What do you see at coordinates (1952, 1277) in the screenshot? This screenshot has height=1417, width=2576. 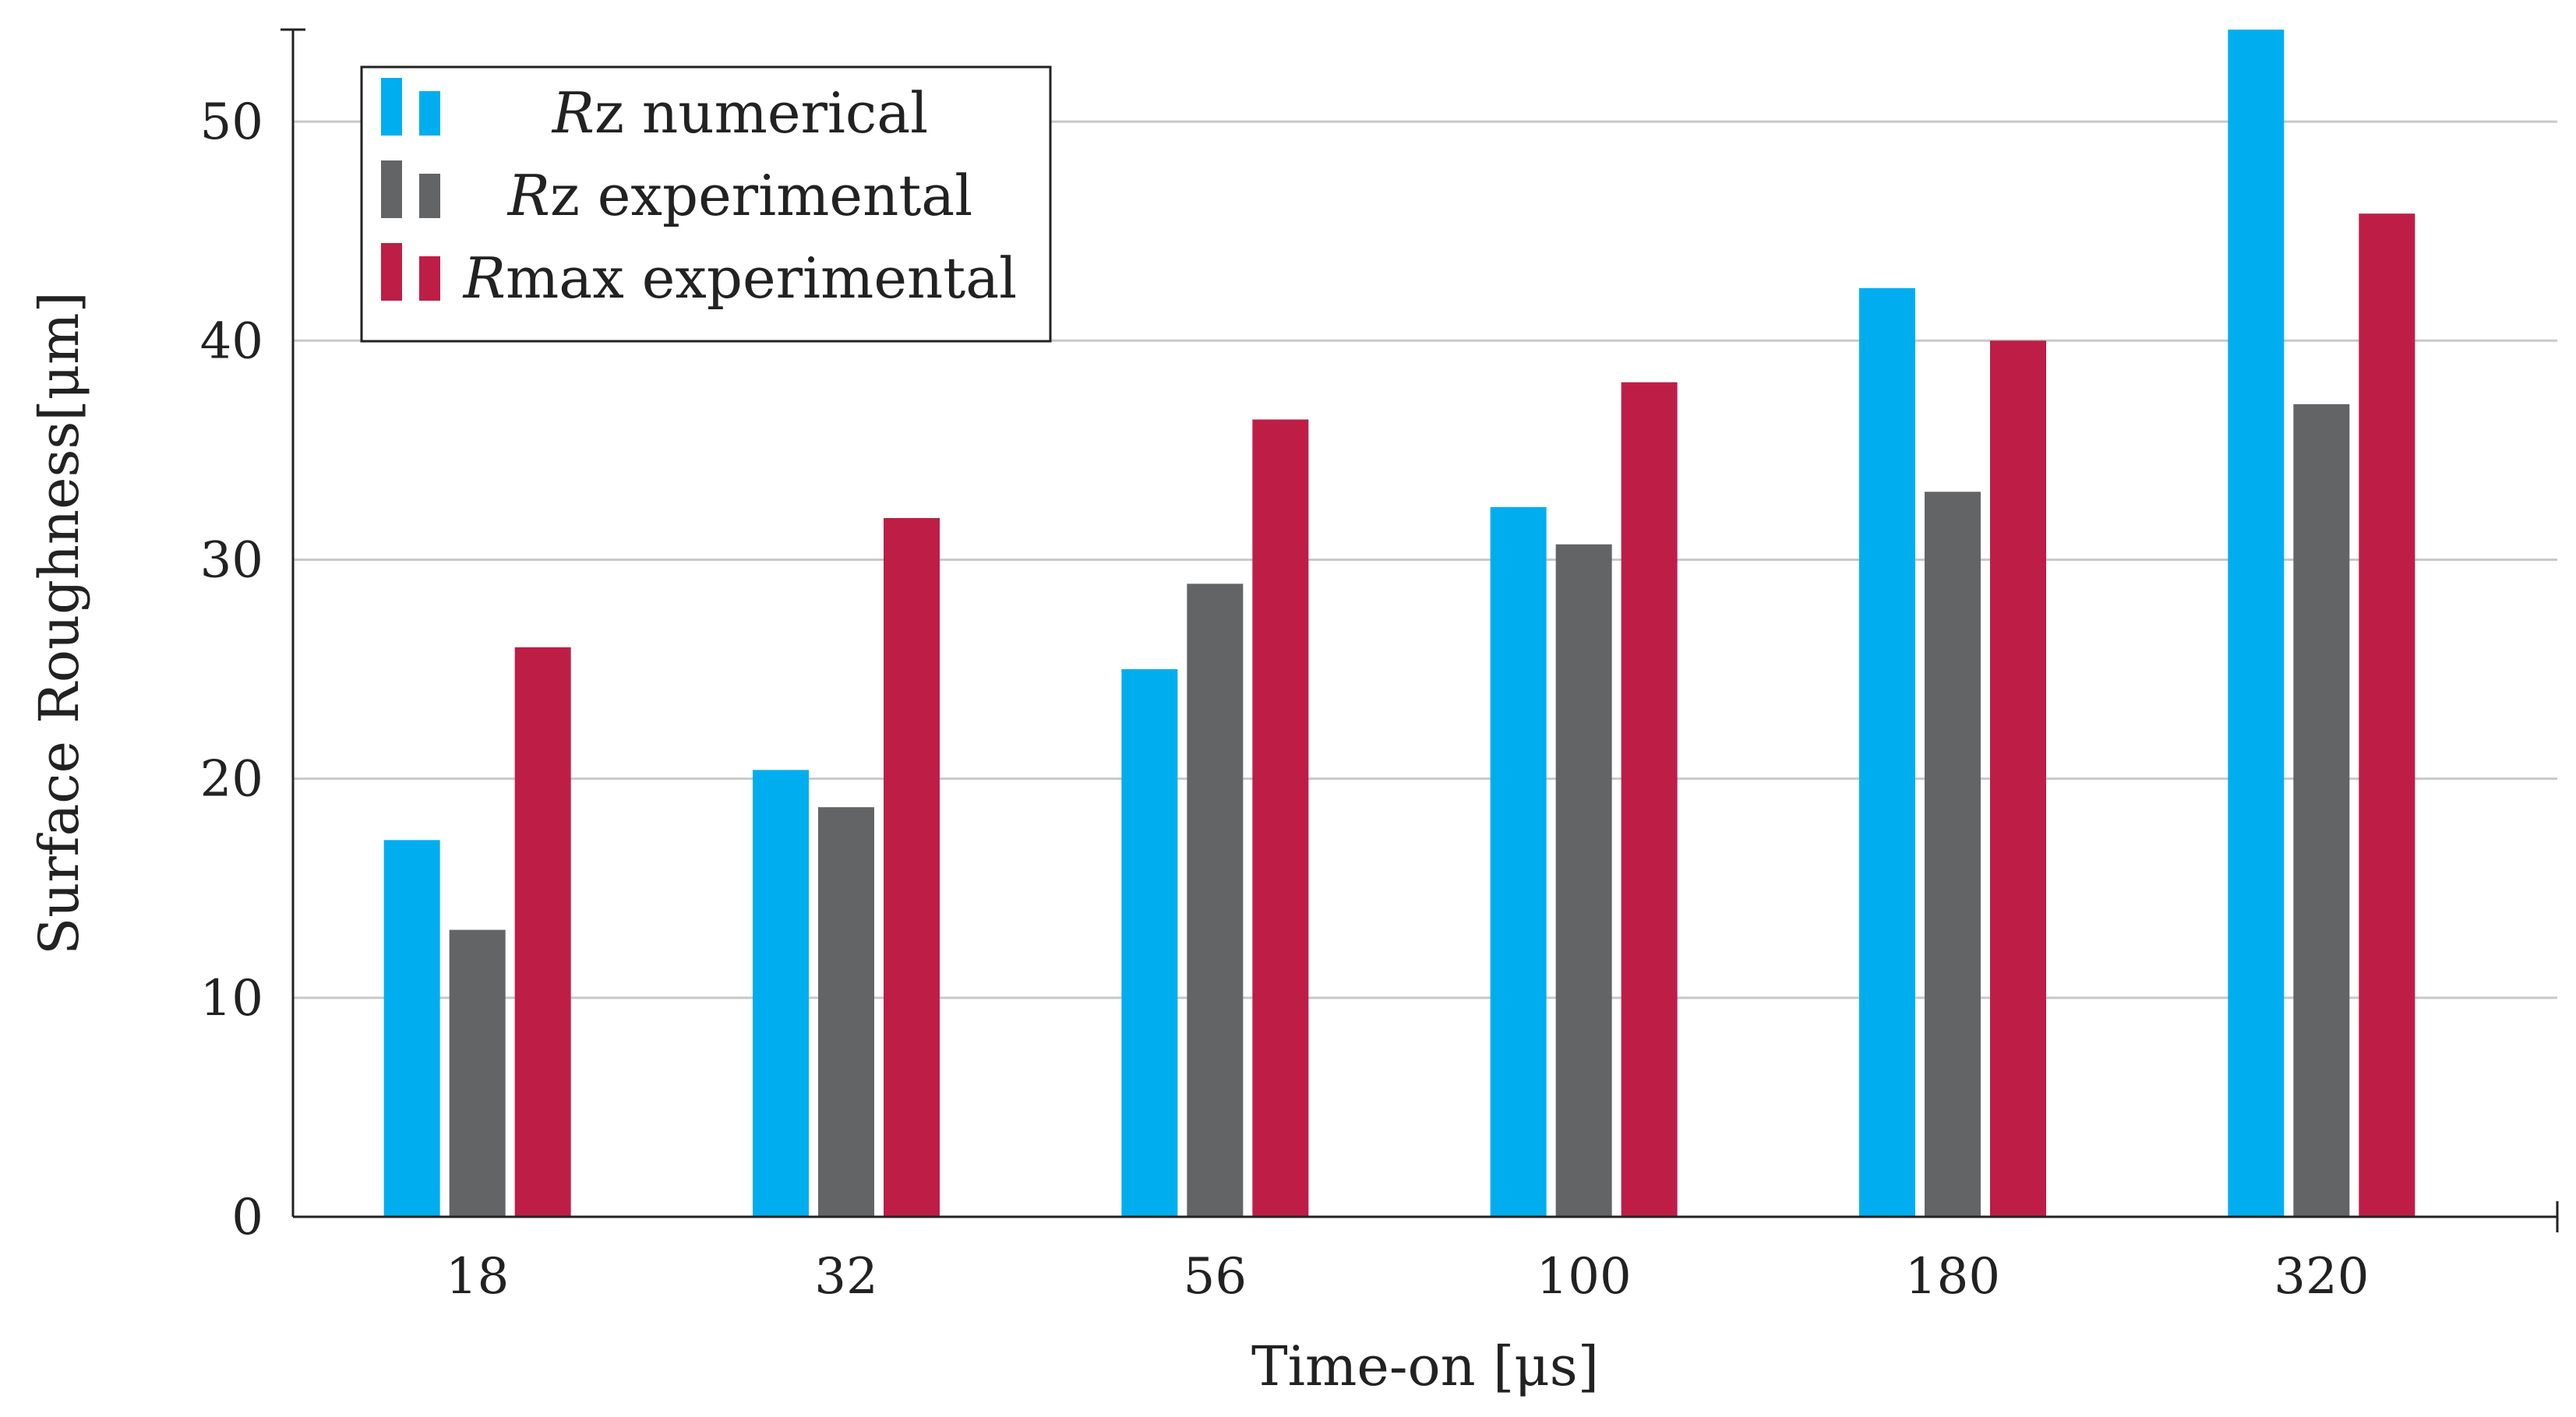 I see `x-tick-label: 180` at bounding box center [1952, 1277].